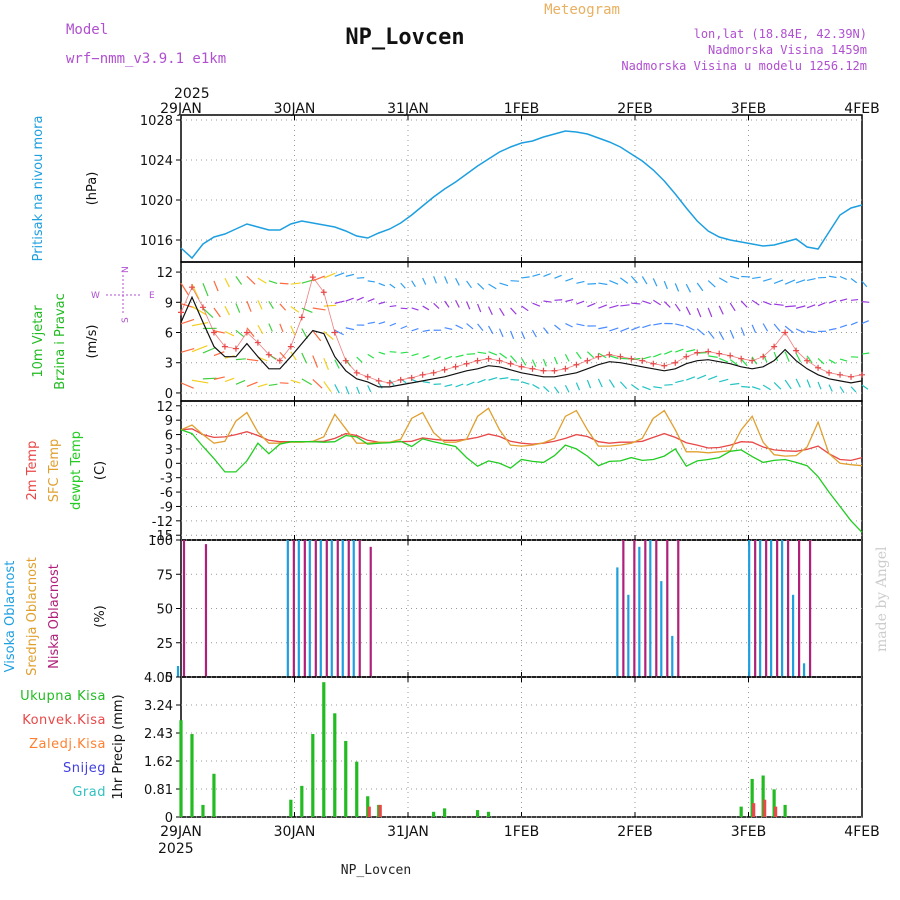 This screenshot has height=900, width=900. Describe the element at coordinates (10, 617) in the screenshot. I see `y-axis-label: Visoka Oblacnost` at that location.